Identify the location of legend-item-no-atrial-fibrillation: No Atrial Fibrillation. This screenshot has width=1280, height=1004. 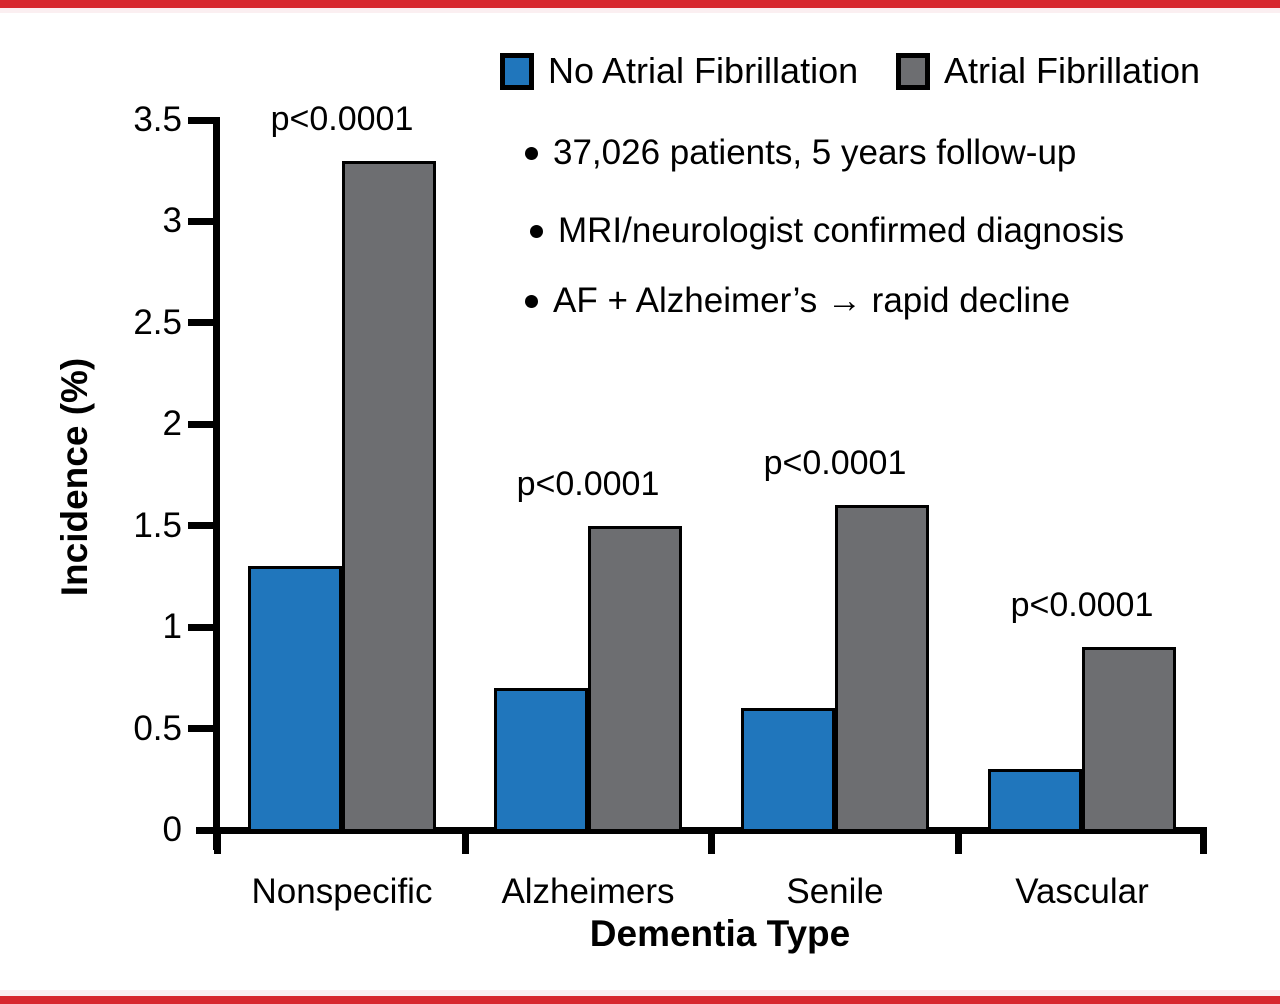
(679, 71).